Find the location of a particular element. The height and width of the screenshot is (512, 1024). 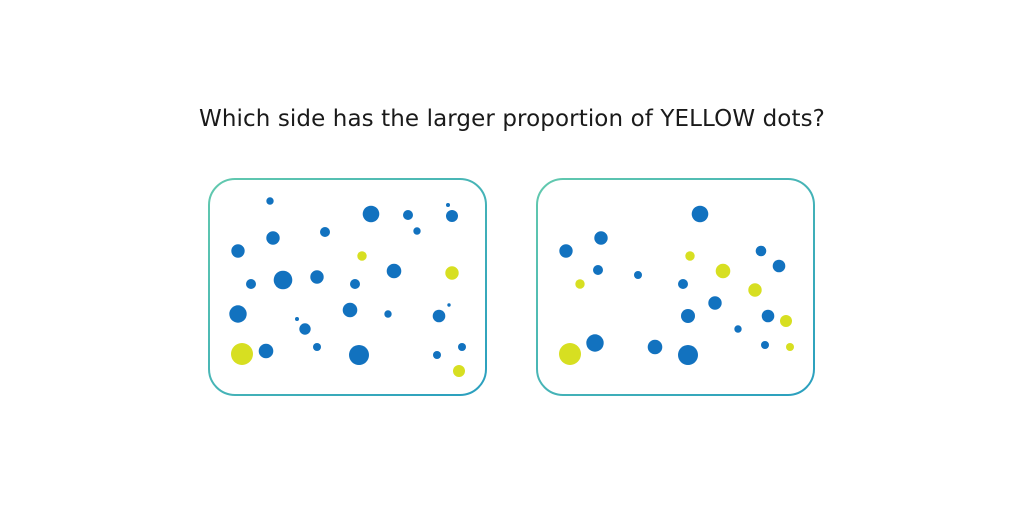

left-dots-canvas is located at coordinates (347, 287).